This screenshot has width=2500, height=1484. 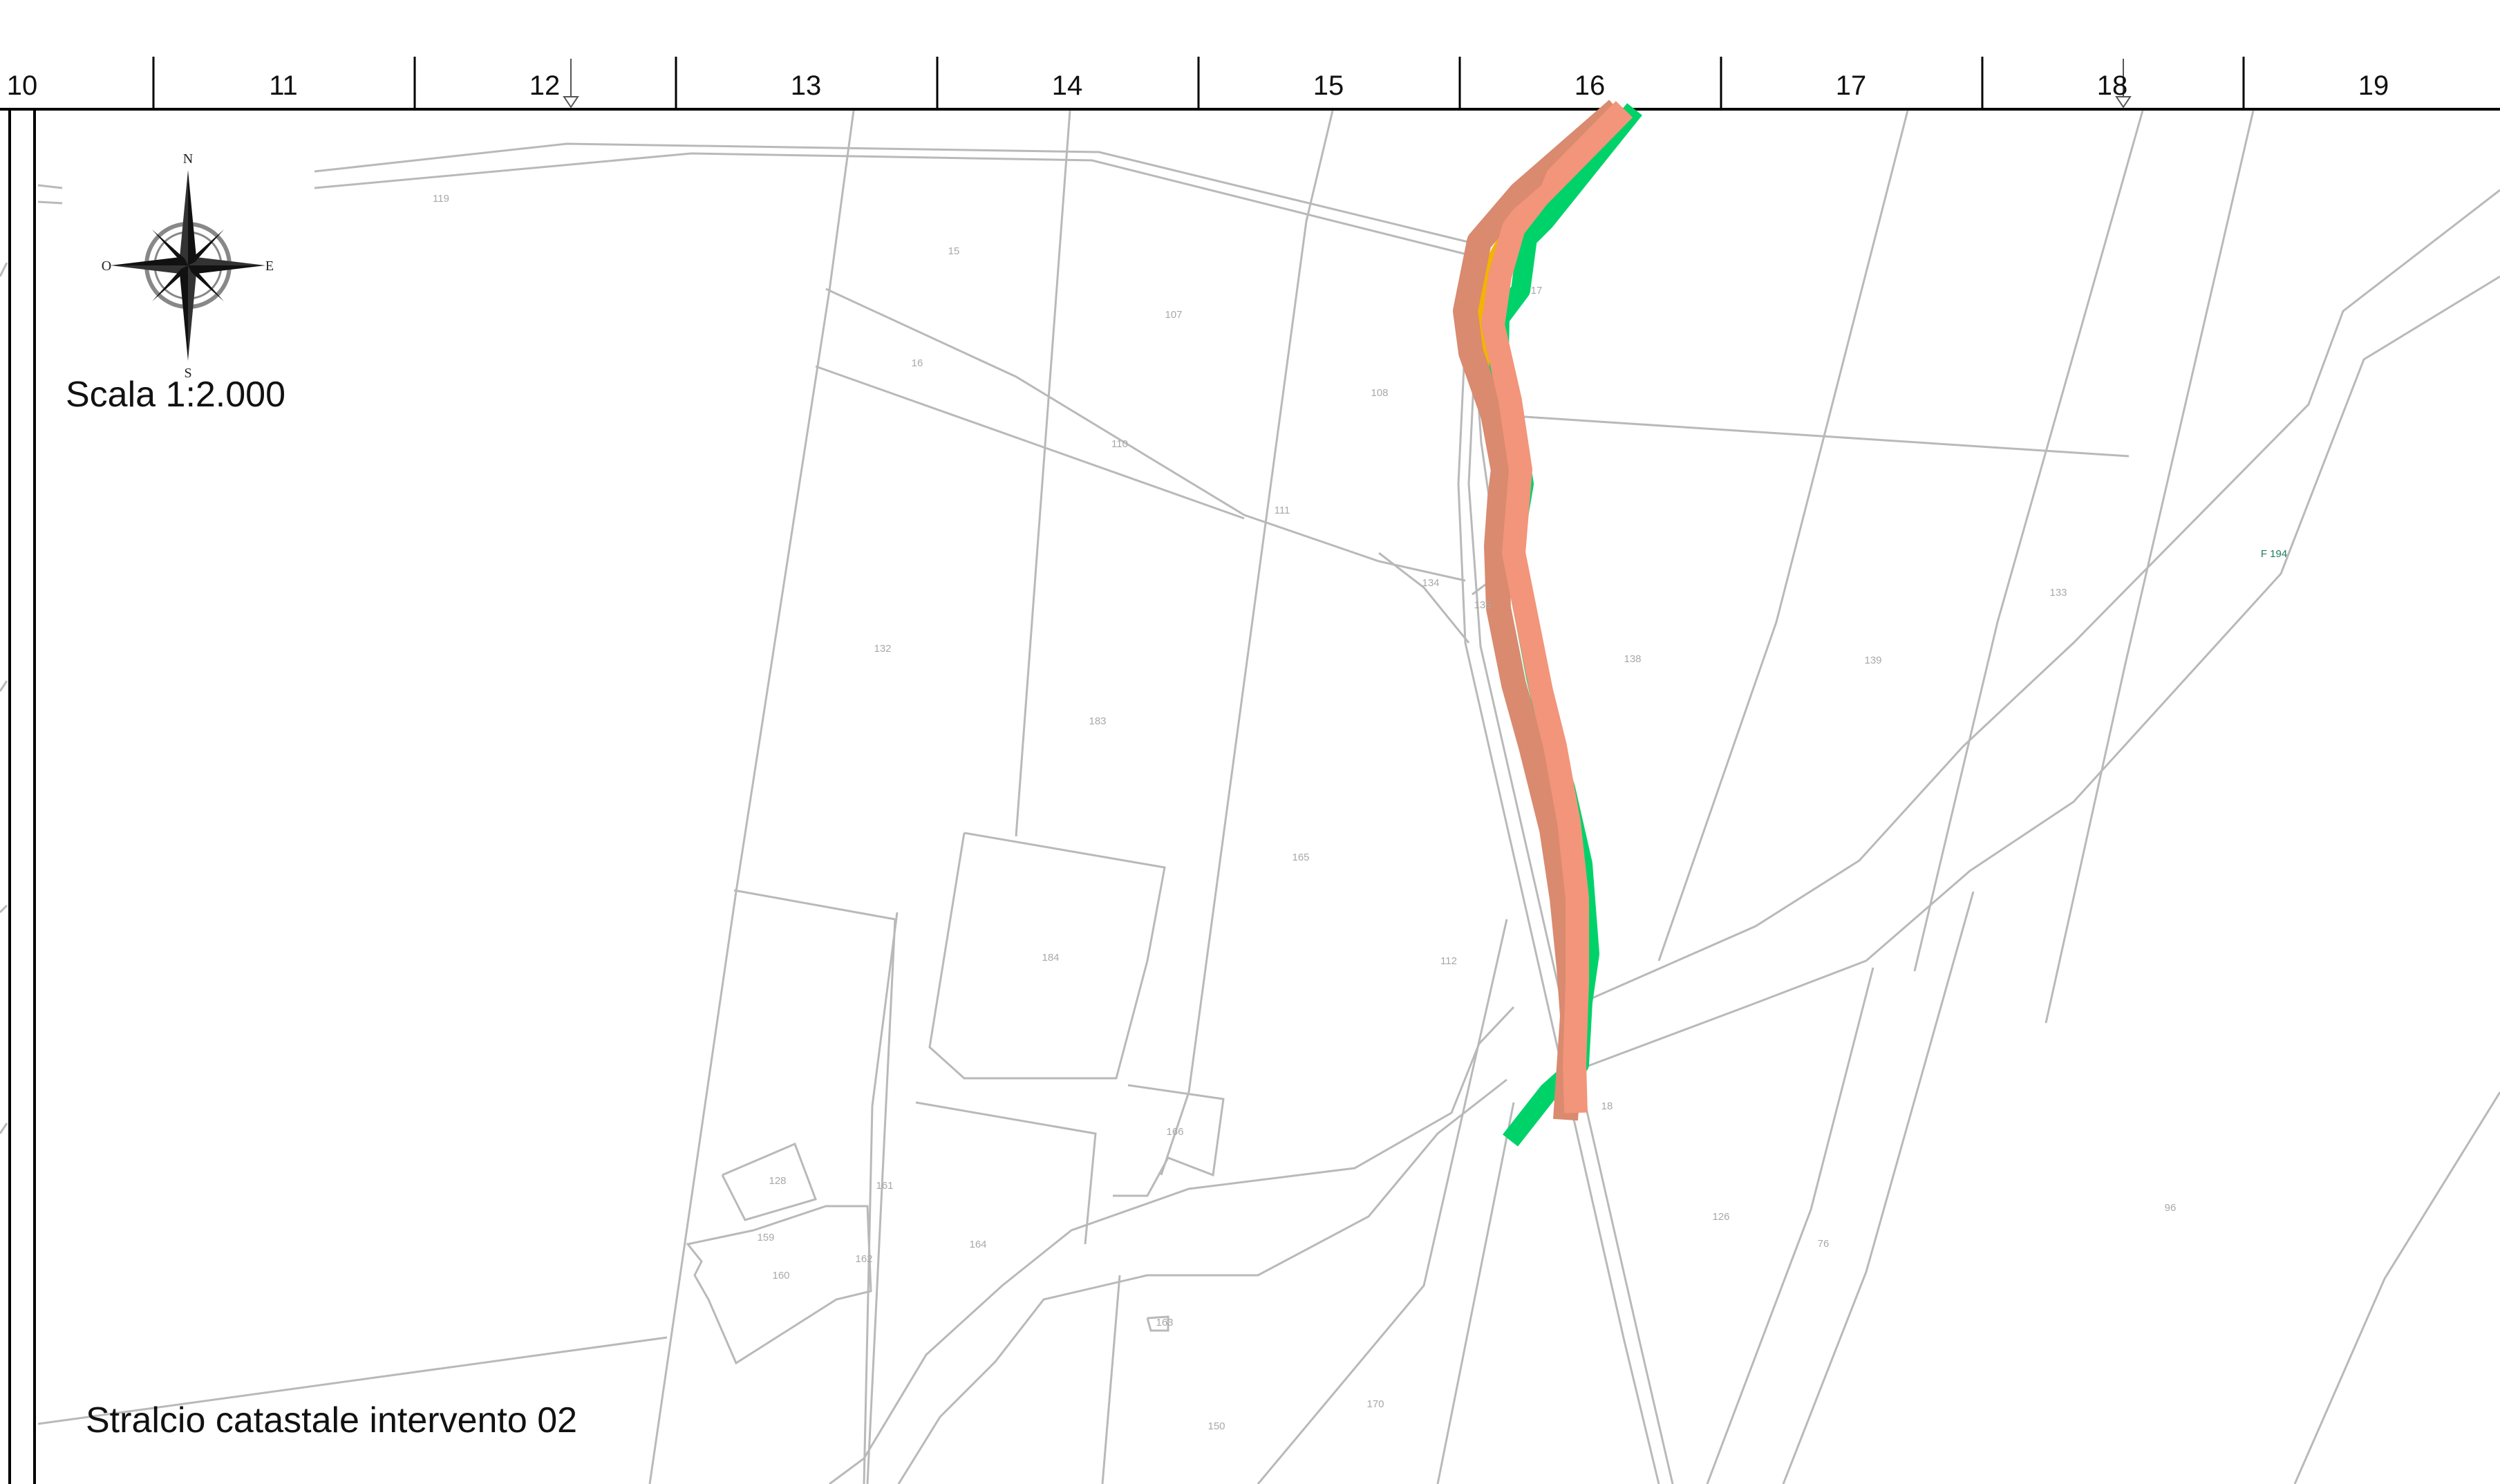 What do you see at coordinates (2171, 1208) in the screenshot?
I see `parcel-label: 96` at bounding box center [2171, 1208].